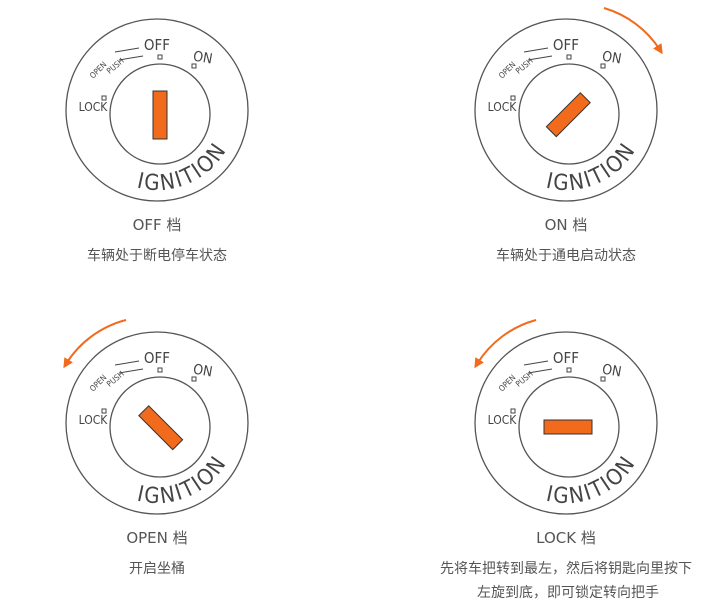  Describe the element at coordinates (156, 538) in the screenshot. I see `position-title: OPEN 档` at that location.